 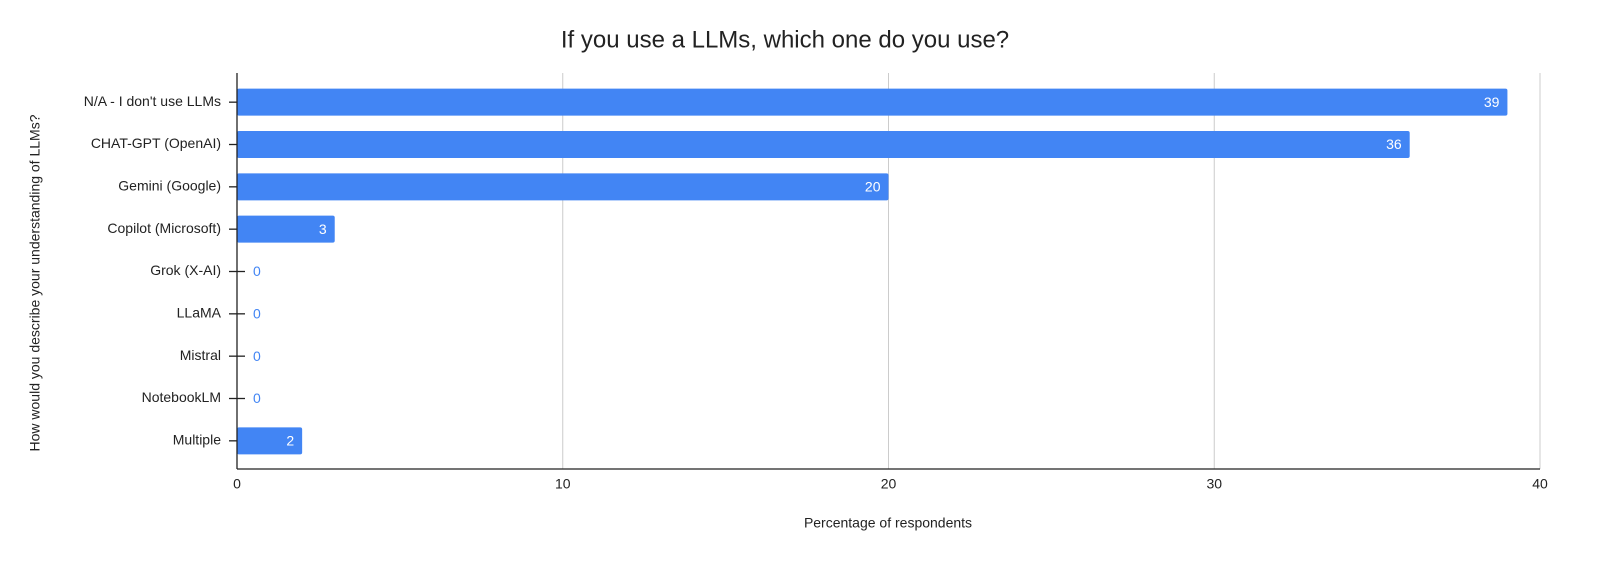 What do you see at coordinates (164, 228) in the screenshot?
I see `y-tick-label: Copilot (Microsoft)` at bounding box center [164, 228].